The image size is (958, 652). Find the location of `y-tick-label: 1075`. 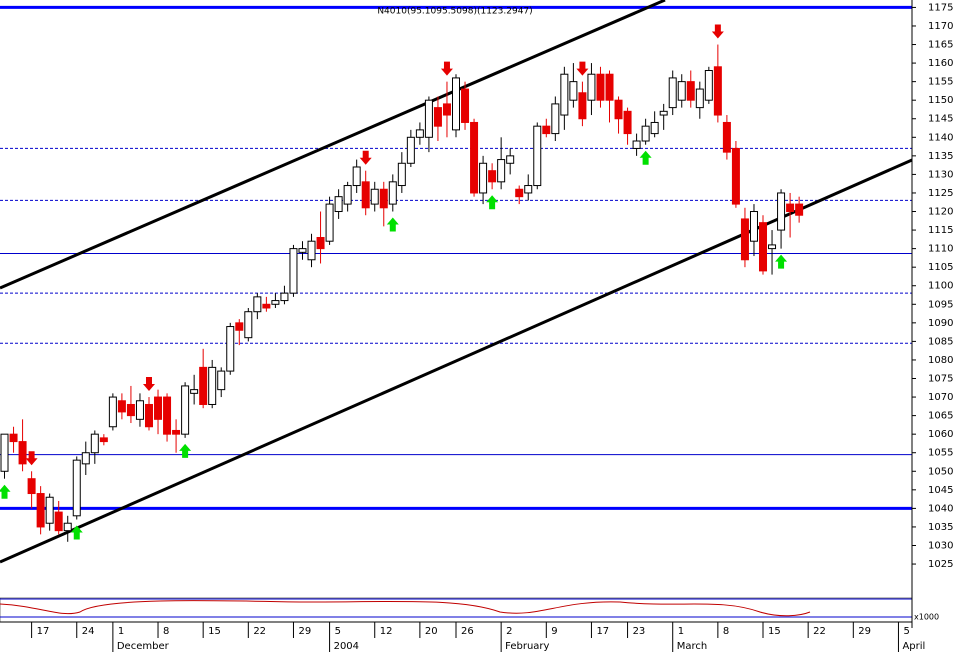

y-tick-label: 1075 is located at coordinates (940, 379).